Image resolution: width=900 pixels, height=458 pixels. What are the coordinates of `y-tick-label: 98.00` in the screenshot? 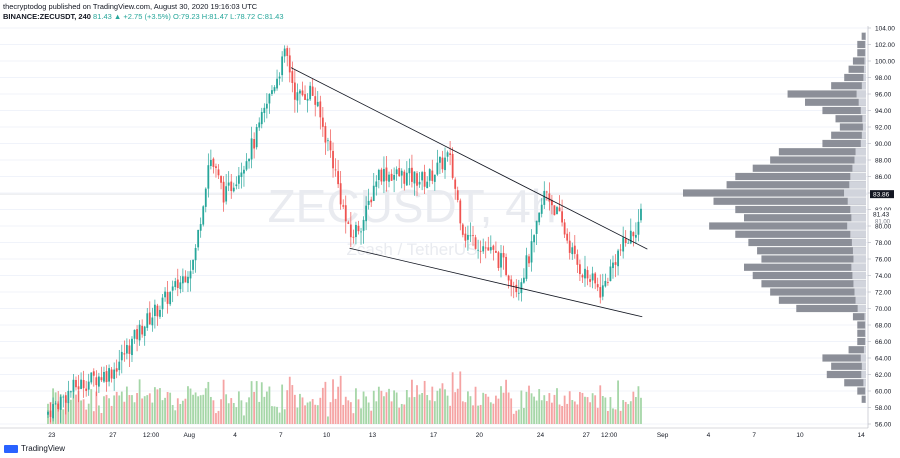 It's located at (883, 78).